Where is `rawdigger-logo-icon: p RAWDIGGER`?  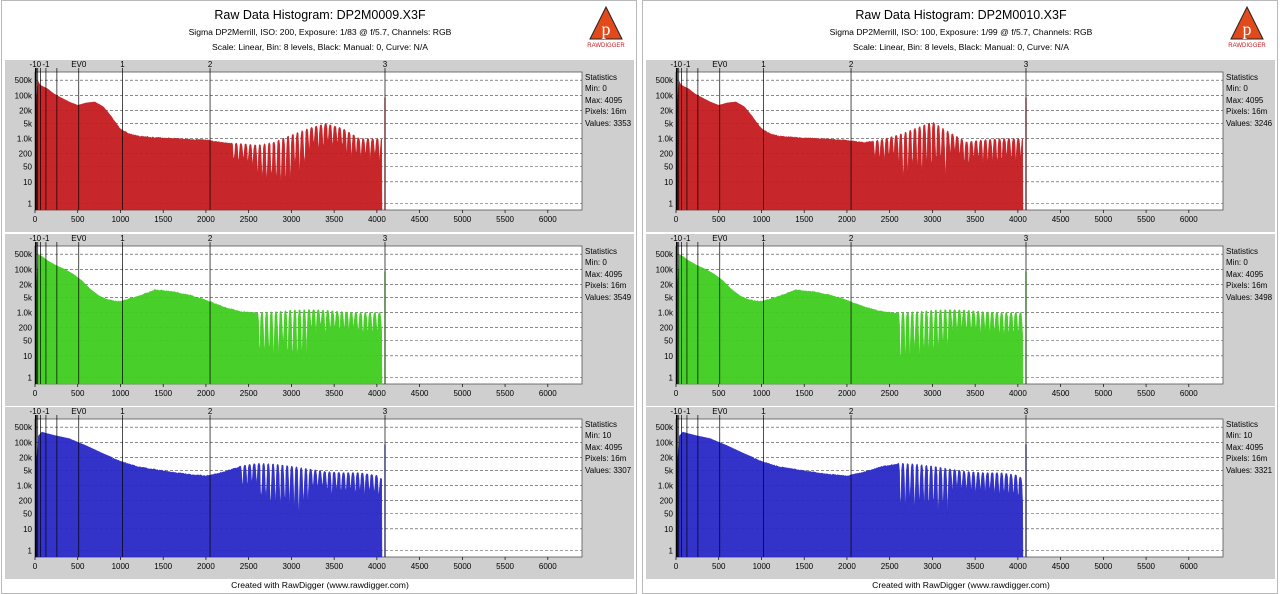
rawdigger-logo-icon: p RAWDIGGER is located at coordinates (1247, 27).